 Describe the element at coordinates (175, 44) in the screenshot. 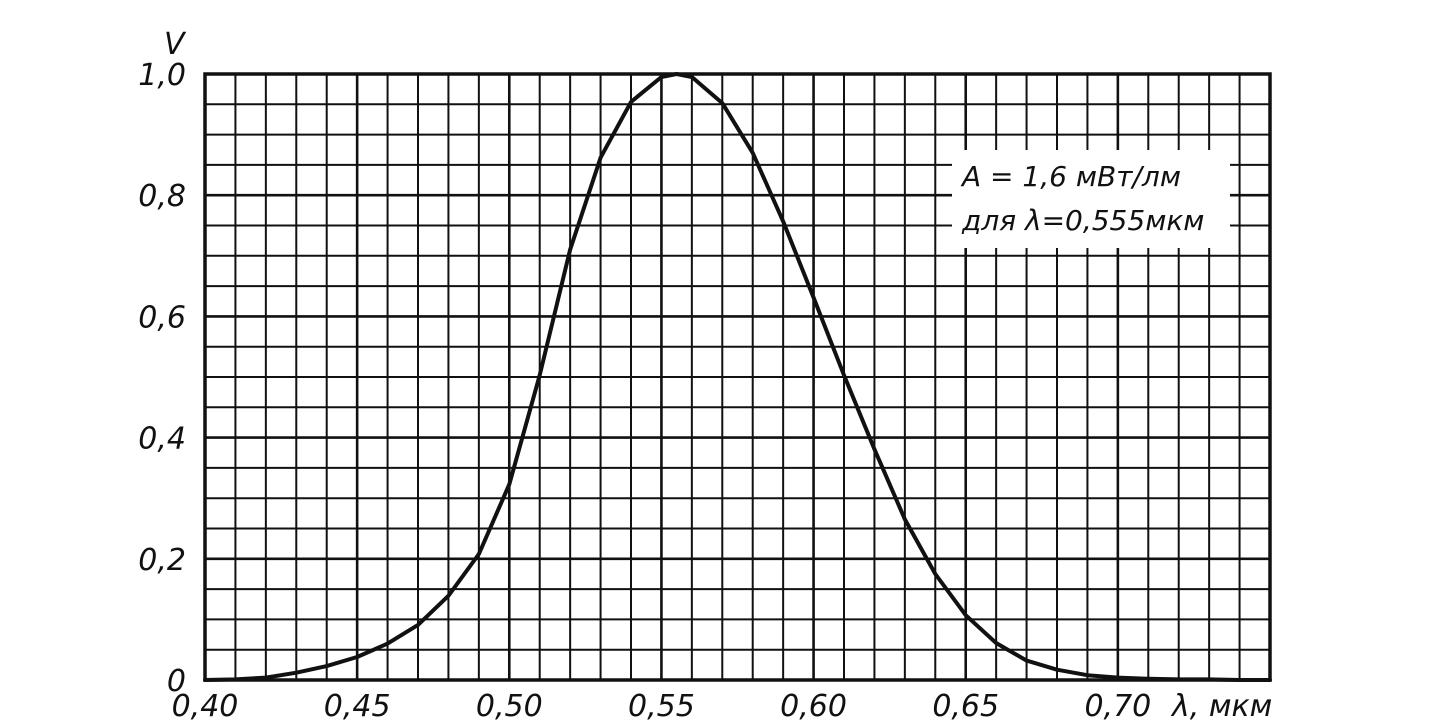

I see `y-axis-title: V` at that location.